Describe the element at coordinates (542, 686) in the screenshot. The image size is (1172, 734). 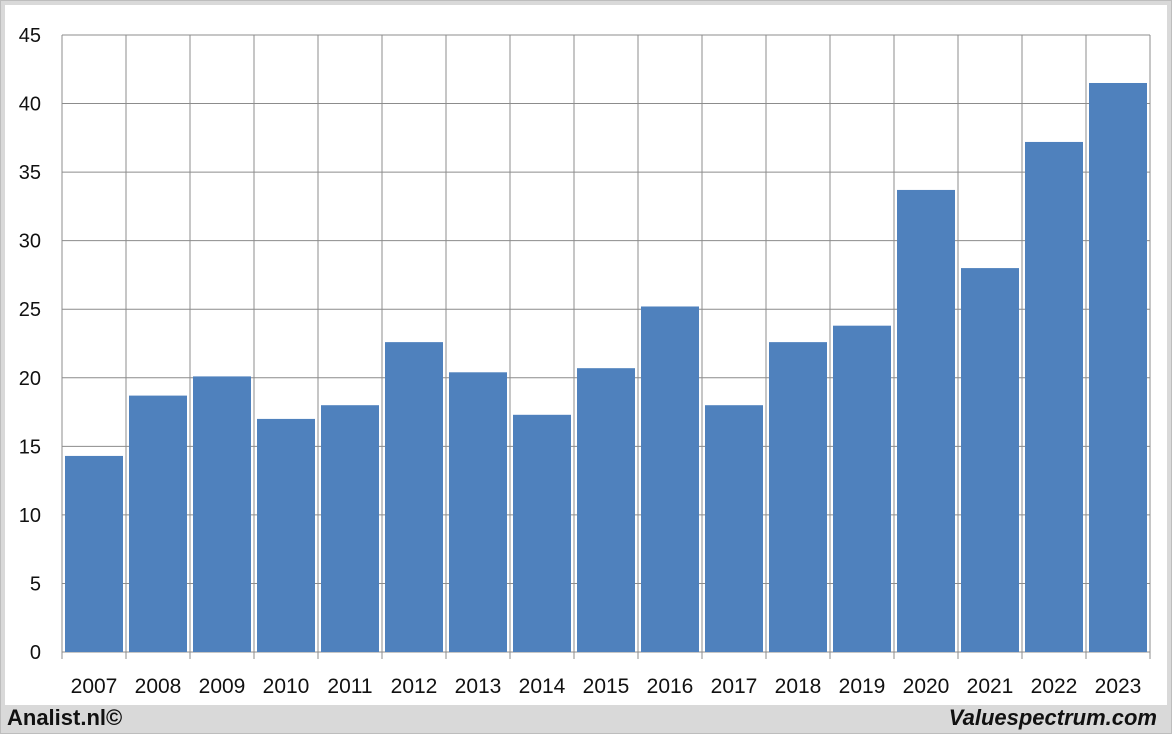
I see `x-tick-label: 2014` at that location.